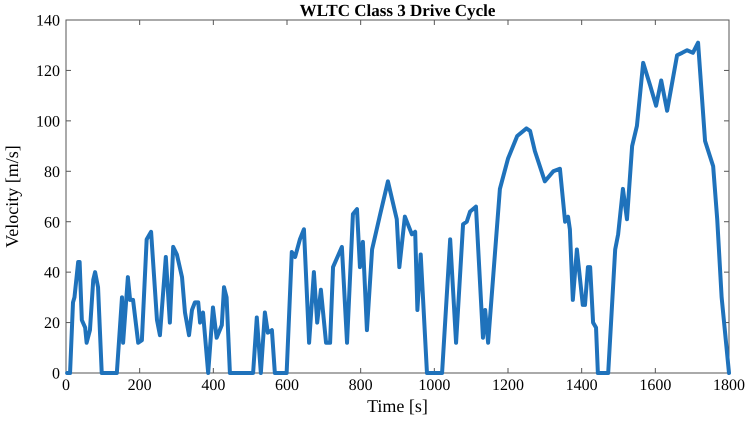 Image resolution: width=747 pixels, height=424 pixels. What do you see at coordinates (582, 385) in the screenshot?
I see `x-tick-label: 1400` at bounding box center [582, 385].